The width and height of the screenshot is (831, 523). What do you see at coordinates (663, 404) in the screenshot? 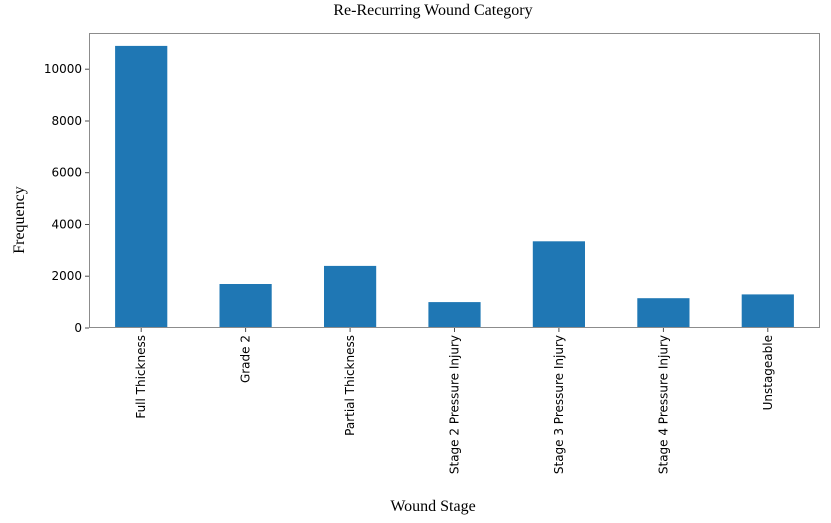
I see `x-tick-label-stage-4-pressure-injury: Stage 4 Pressure Injury` at bounding box center [663, 404].